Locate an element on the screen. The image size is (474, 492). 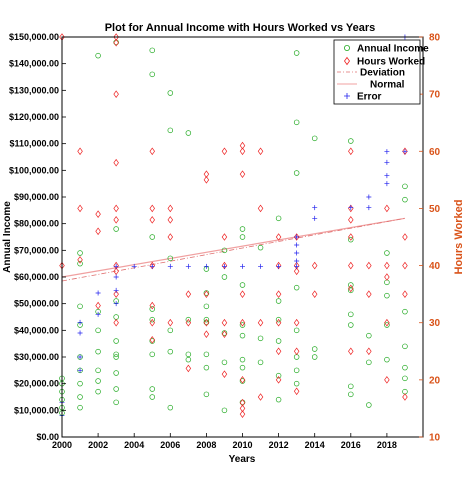
legend-error-marker is located at coordinates (347, 96).